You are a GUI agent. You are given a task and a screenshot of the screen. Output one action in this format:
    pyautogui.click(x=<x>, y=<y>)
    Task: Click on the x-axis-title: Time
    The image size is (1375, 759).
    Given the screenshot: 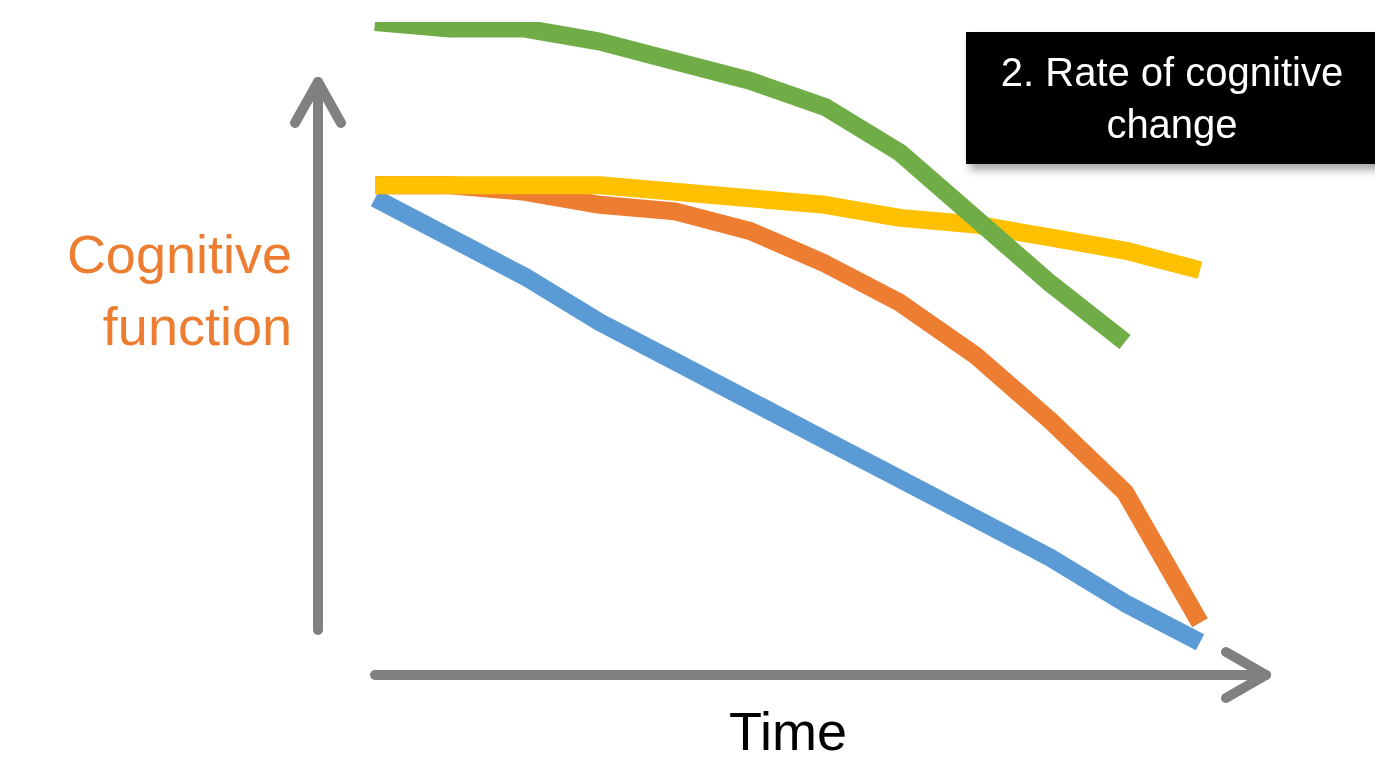 What is the action you would take?
    pyautogui.click(x=788, y=729)
    